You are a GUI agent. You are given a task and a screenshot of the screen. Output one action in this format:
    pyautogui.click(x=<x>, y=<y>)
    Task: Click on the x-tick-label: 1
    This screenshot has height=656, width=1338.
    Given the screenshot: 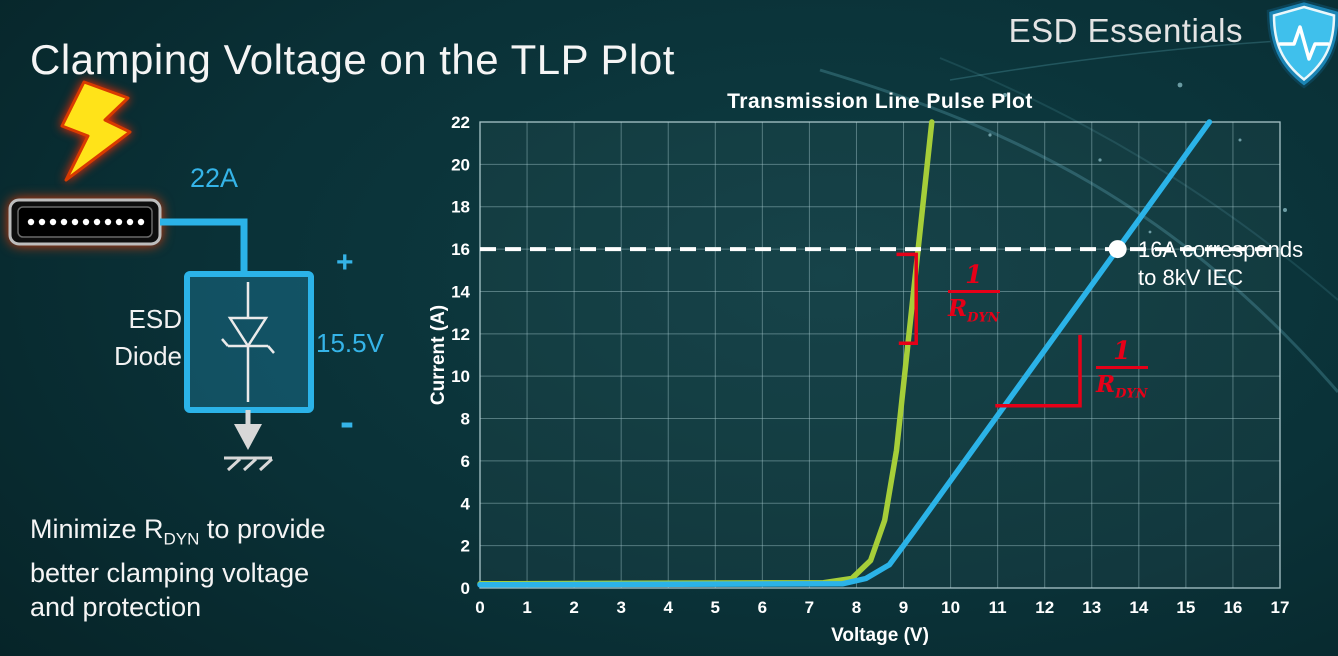 What is the action you would take?
    pyautogui.click(x=526, y=607)
    